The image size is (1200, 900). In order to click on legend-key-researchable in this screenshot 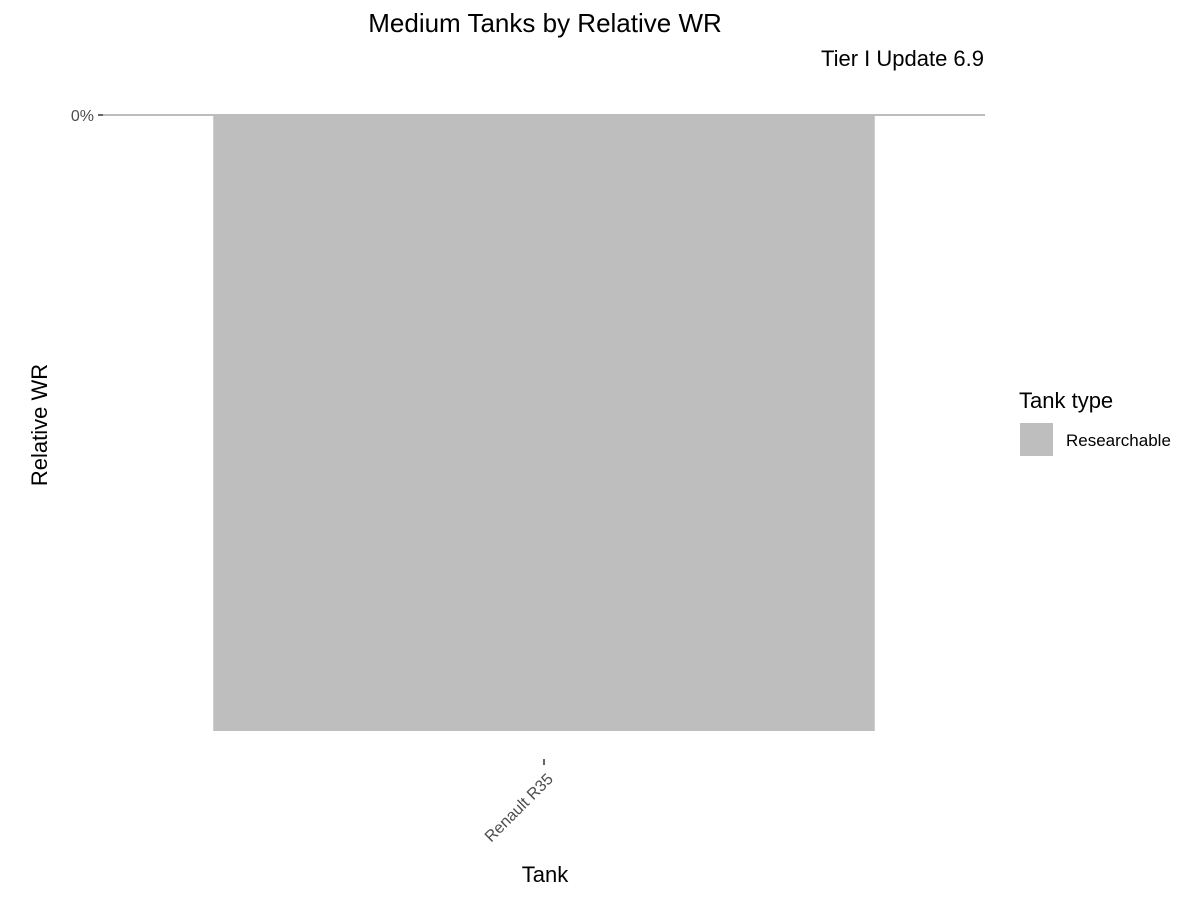, I will do `click(1036, 439)`.